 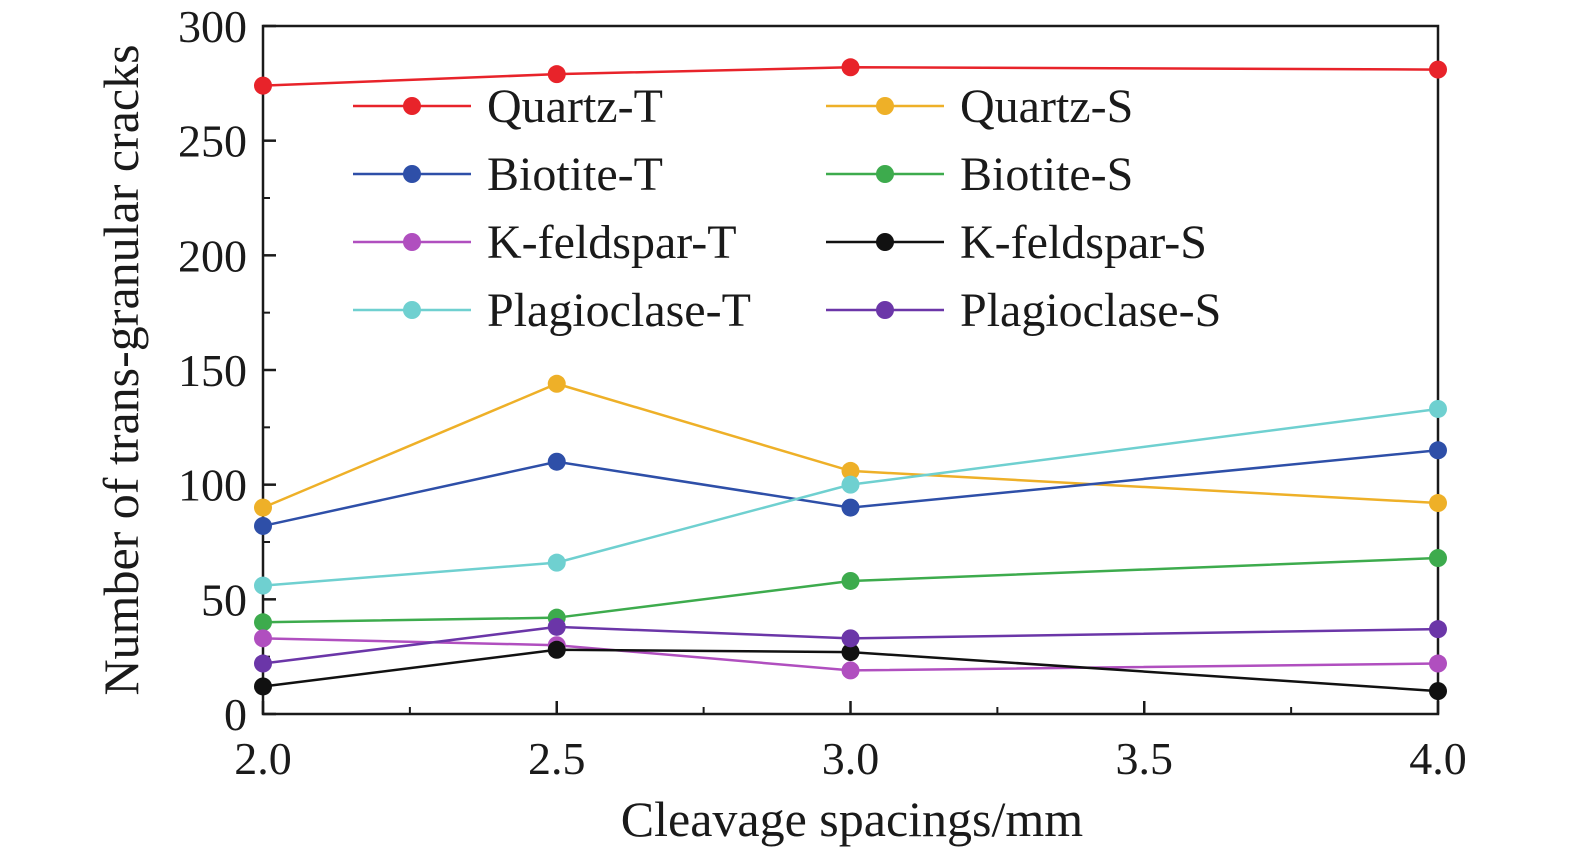 What do you see at coordinates (851, 758) in the screenshot?
I see `x-tick-label: 3.0` at bounding box center [851, 758].